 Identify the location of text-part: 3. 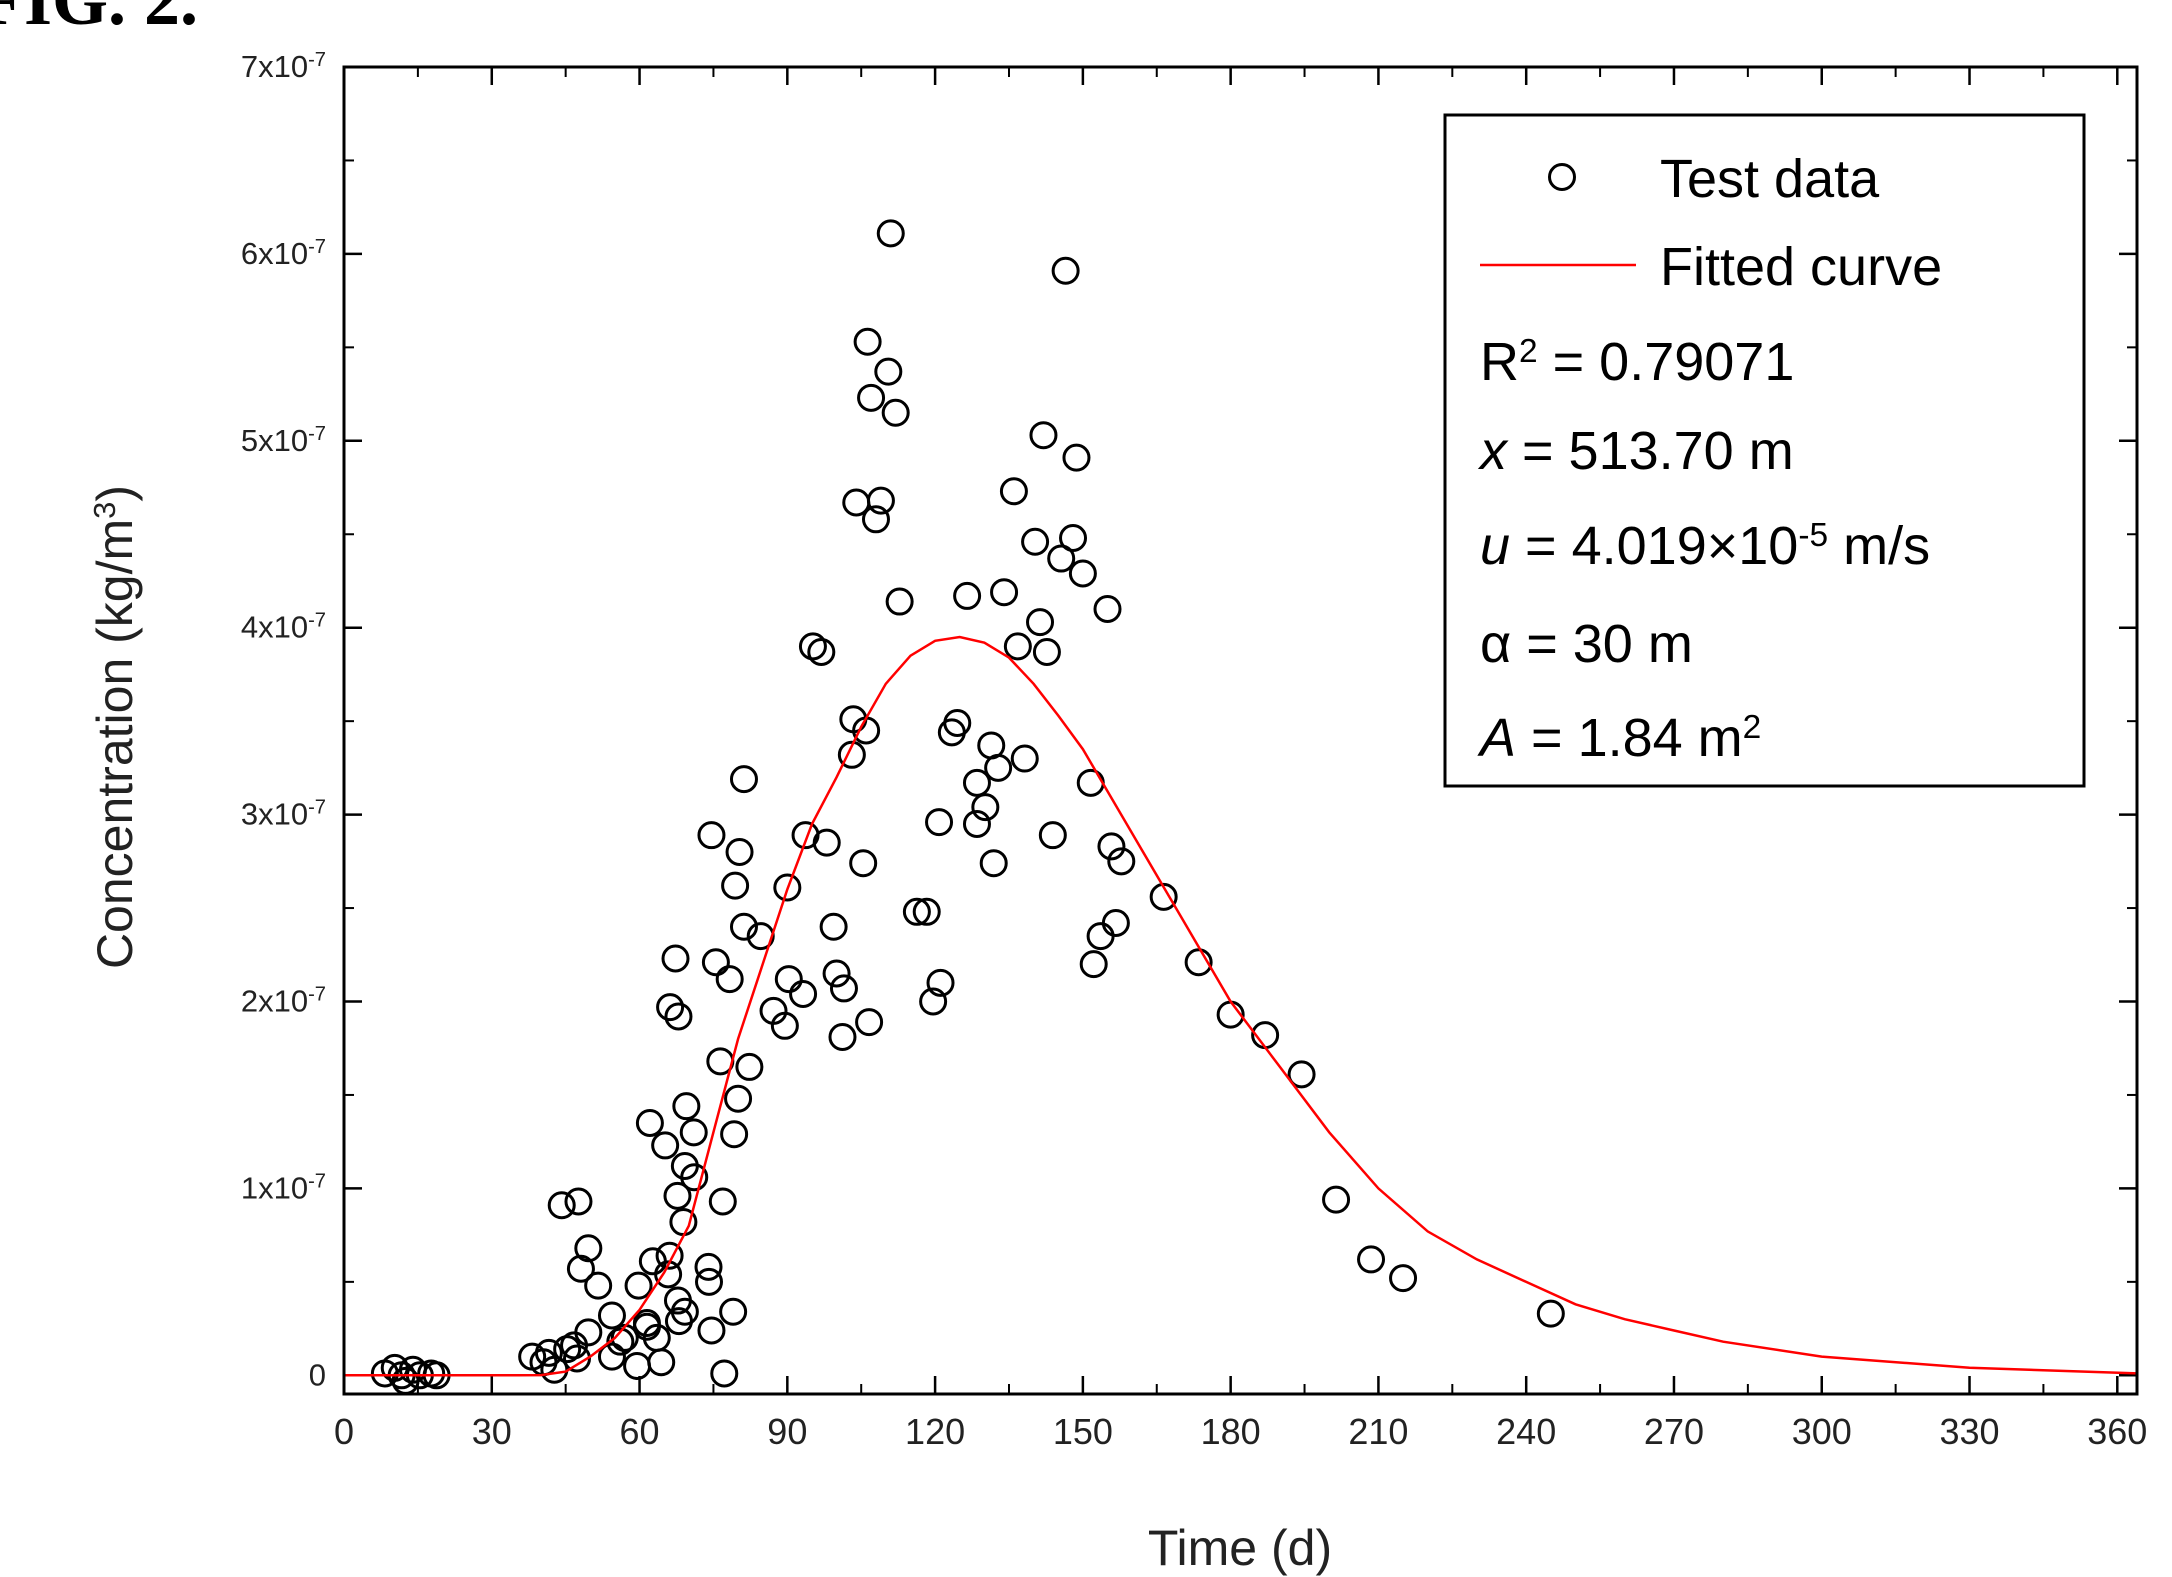
(104, 510).